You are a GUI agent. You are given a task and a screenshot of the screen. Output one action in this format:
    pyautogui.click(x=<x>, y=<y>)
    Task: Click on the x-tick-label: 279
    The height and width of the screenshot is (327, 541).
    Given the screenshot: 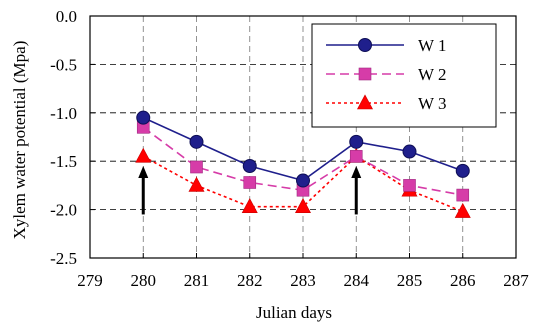 What is the action you would take?
    pyautogui.click(x=90, y=280)
    